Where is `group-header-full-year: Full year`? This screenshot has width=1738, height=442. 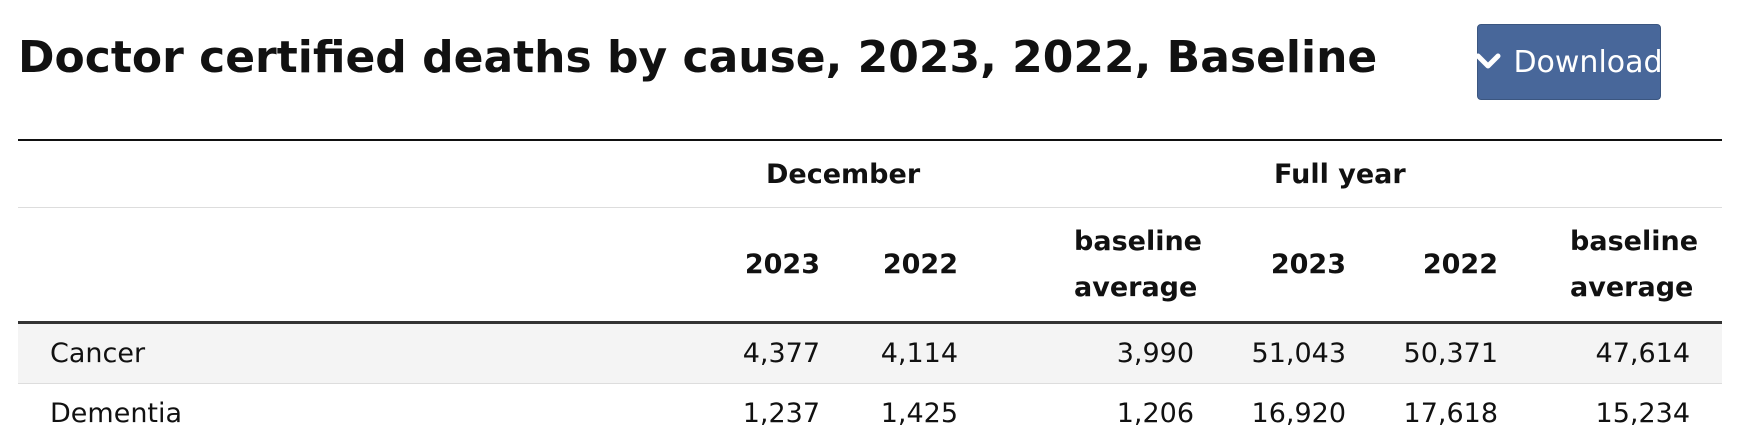
group-header-full-year: Full year is located at coordinates (1474, 174).